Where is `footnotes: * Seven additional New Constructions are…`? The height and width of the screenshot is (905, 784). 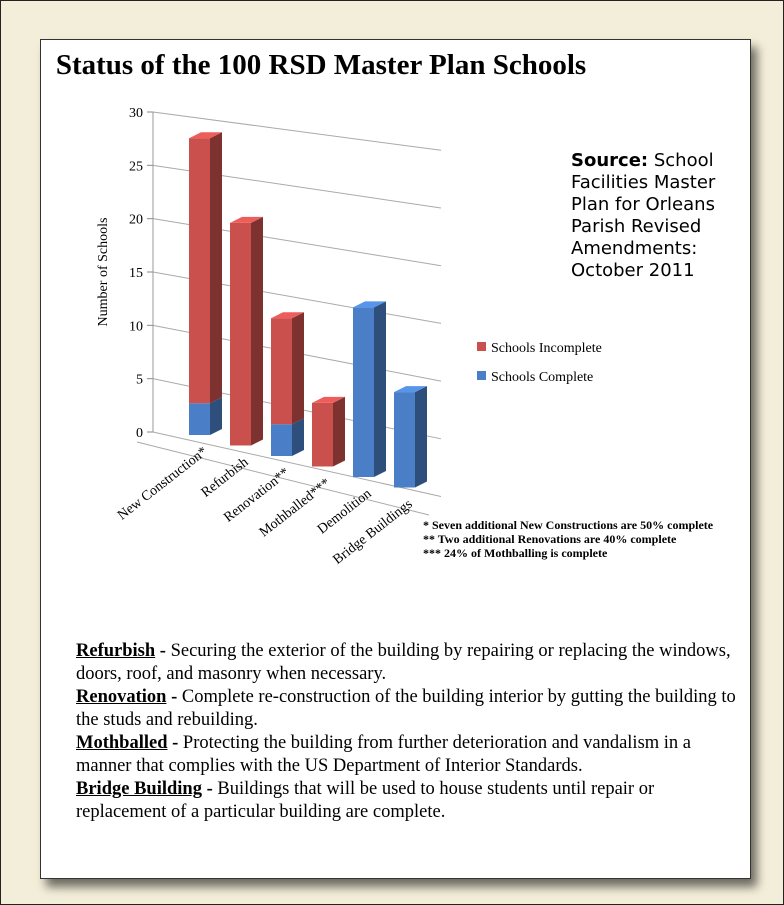 footnotes: * Seven additional New Constructions are… is located at coordinates (583, 539).